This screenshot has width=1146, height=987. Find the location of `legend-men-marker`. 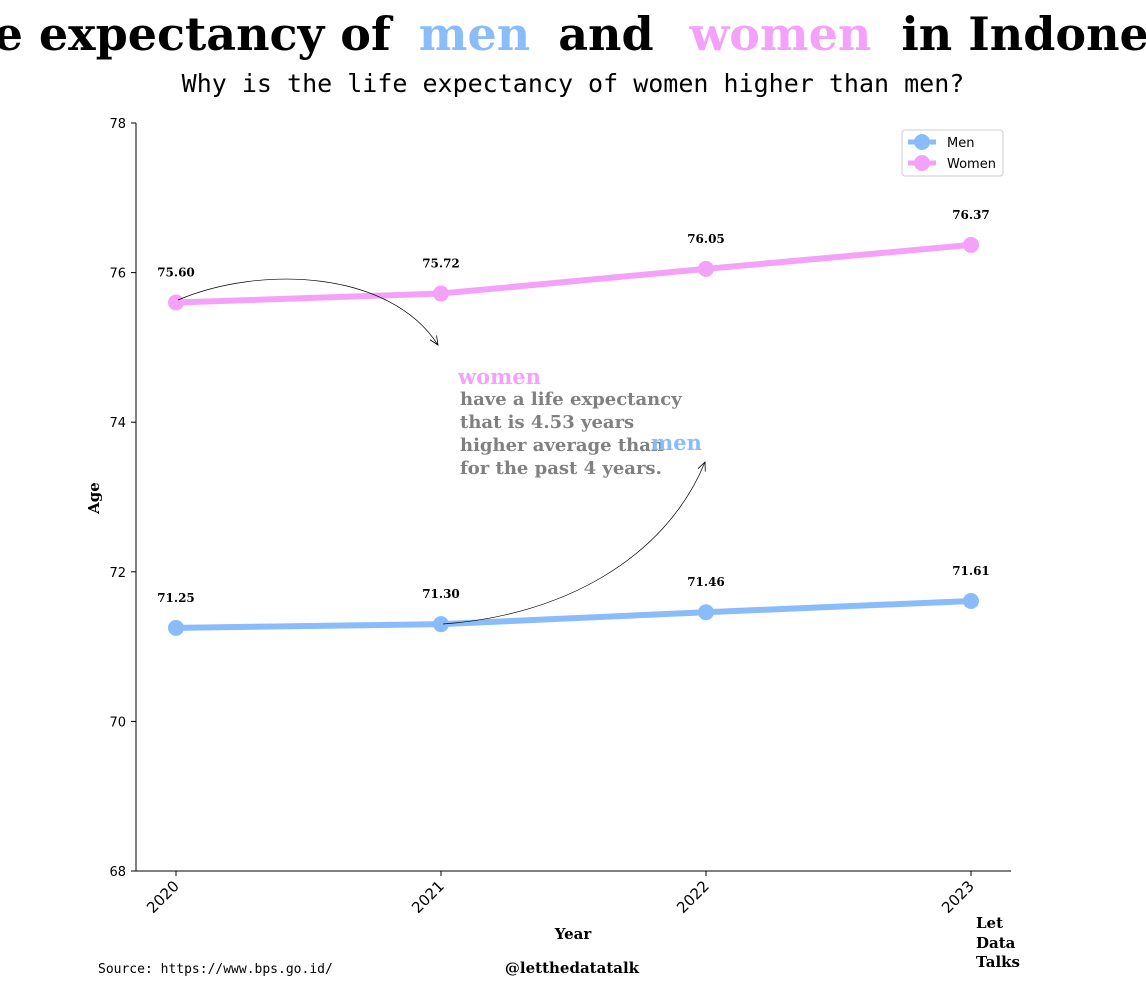

legend-men-marker is located at coordinates (922, 142).